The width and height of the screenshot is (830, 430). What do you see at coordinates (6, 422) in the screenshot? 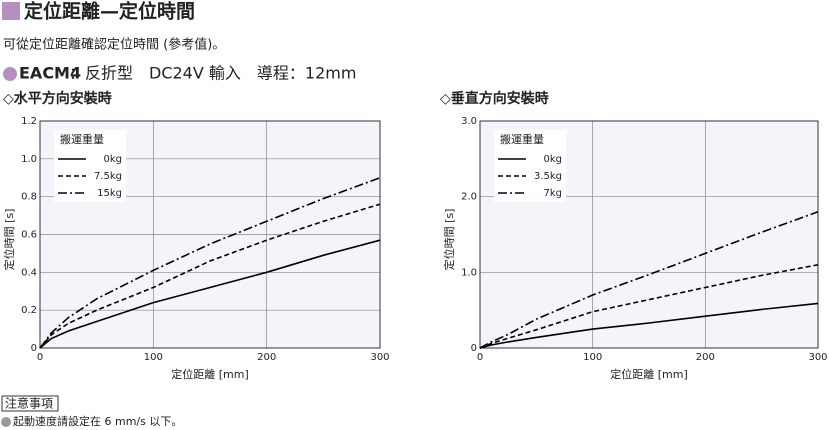
I see `note-dot` at bounding box center [6, 422].